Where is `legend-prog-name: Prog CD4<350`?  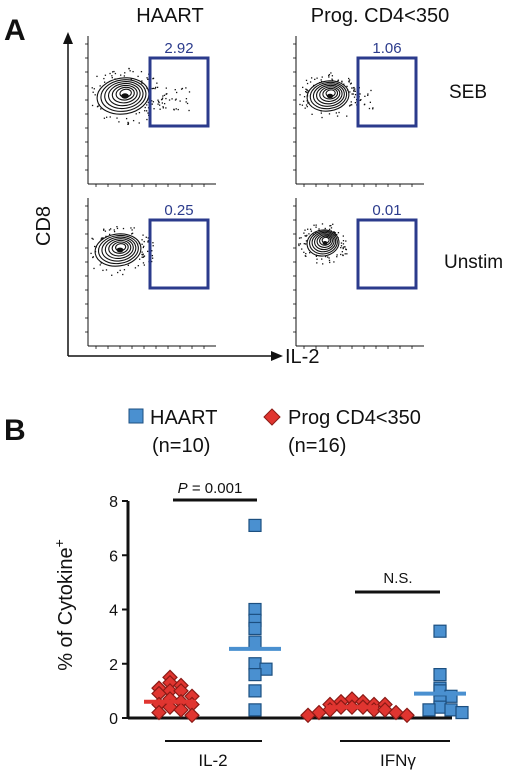 legend-prog-name: Prog CD4<350 is located at coordinates (354, 418).